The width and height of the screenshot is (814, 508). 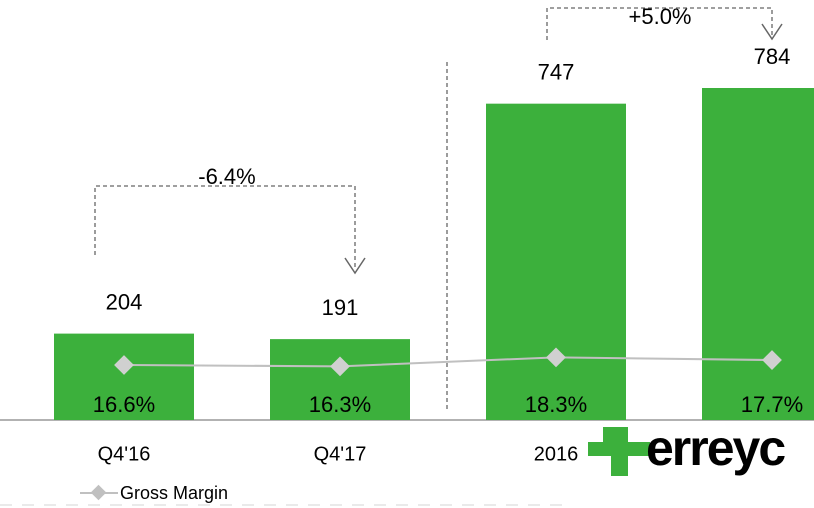 What do you see at coordinates (772, 56) in the screenshot?
I see `bar-value-label: 784` at bounding box center [772, 56].